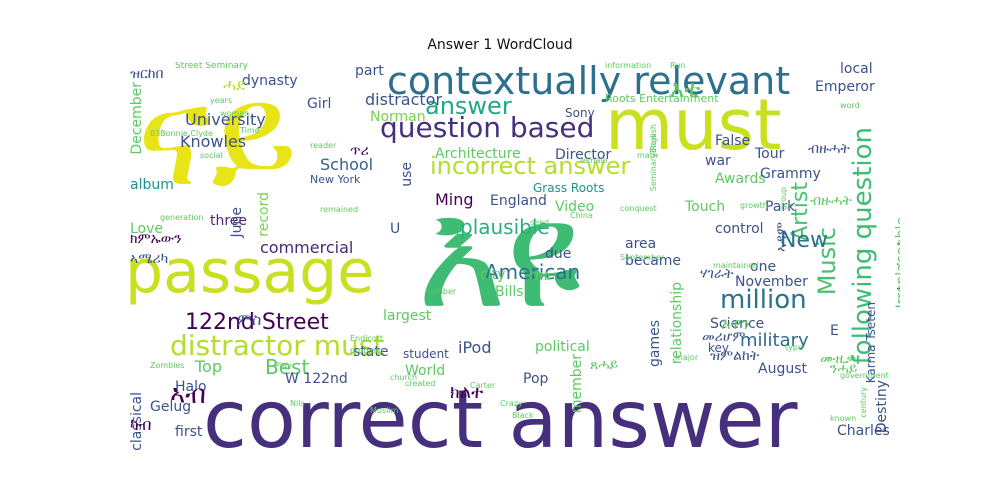  I want to click on word-111: female, so click(594, 160).